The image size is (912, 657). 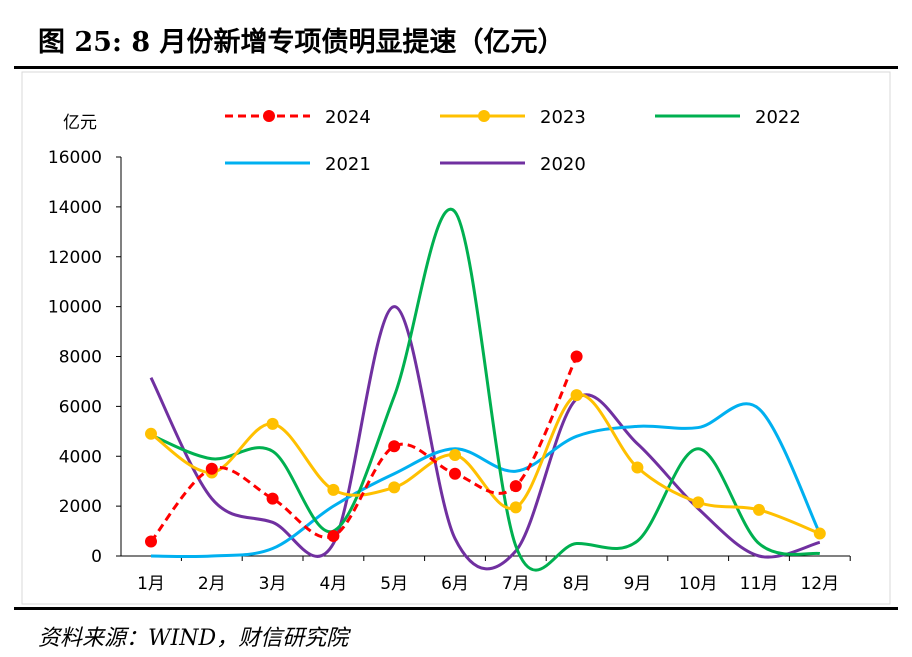 What do you see at coordinates (193, 638) in the screenshot?
I see `source-note: 资料来源：WIND，财信研究院` at bounding box center [193, 638].